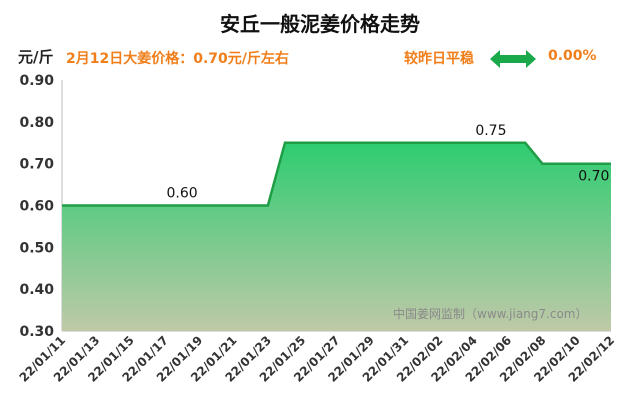 Image resolution: width=640 pixels, height=410 pixels. I want to click on y-tick-label: 0.90, so click(36, 81).